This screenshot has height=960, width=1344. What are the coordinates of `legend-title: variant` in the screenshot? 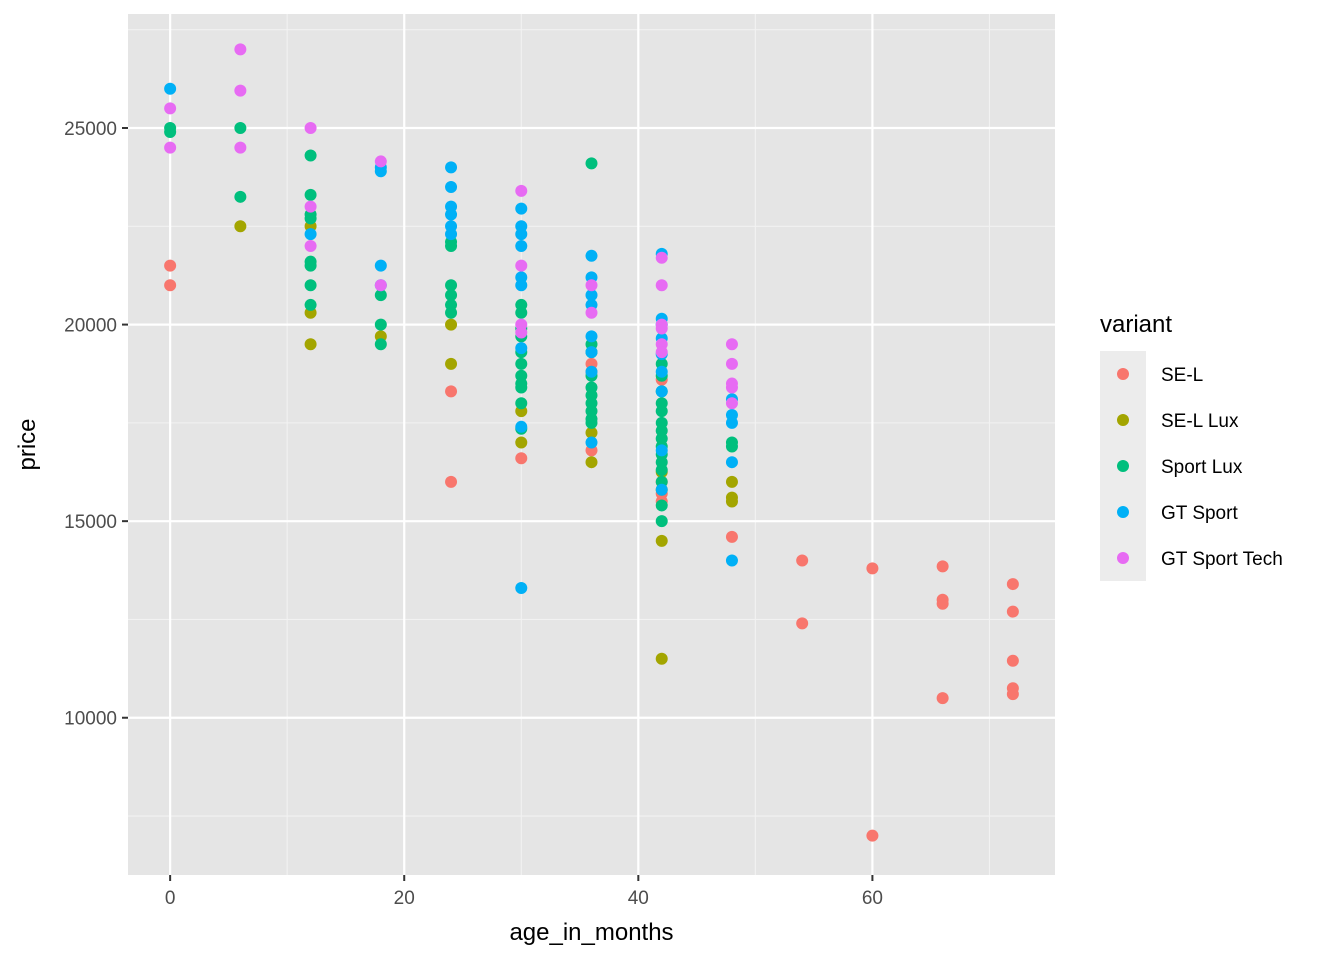 It's located at (1136, 324).